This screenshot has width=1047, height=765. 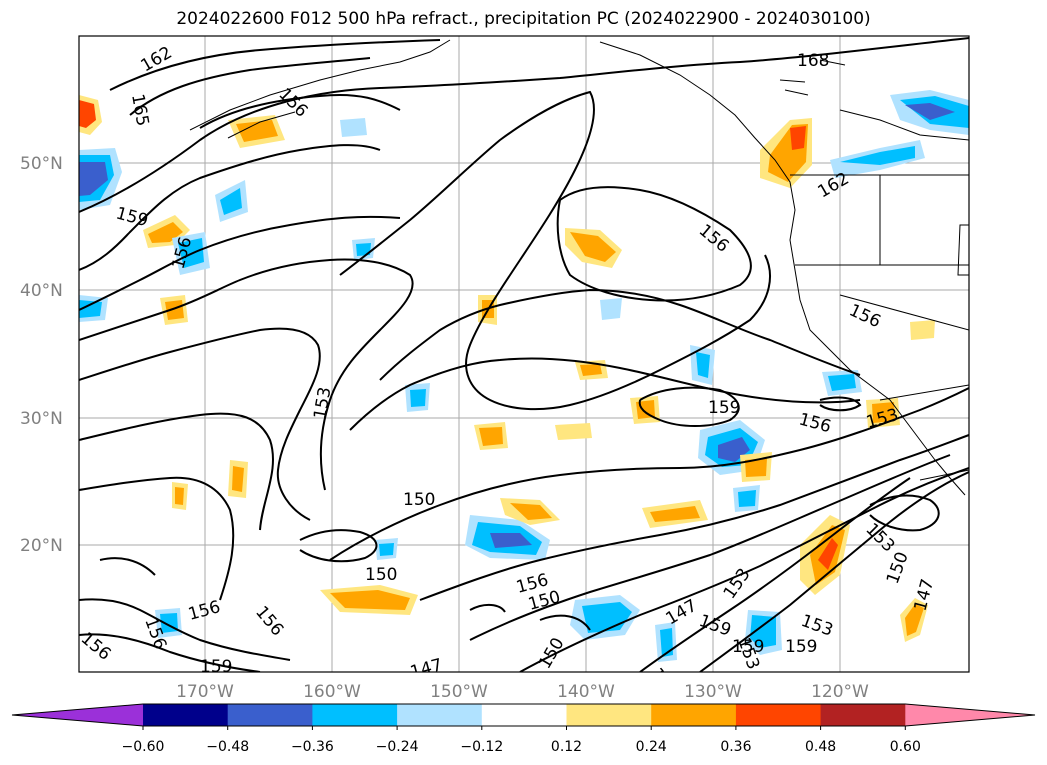 What do you see at coordinates (205, 692) in the screenshot?
I see `lon-label-170w: 170°W` at bounding box center [205, 692].